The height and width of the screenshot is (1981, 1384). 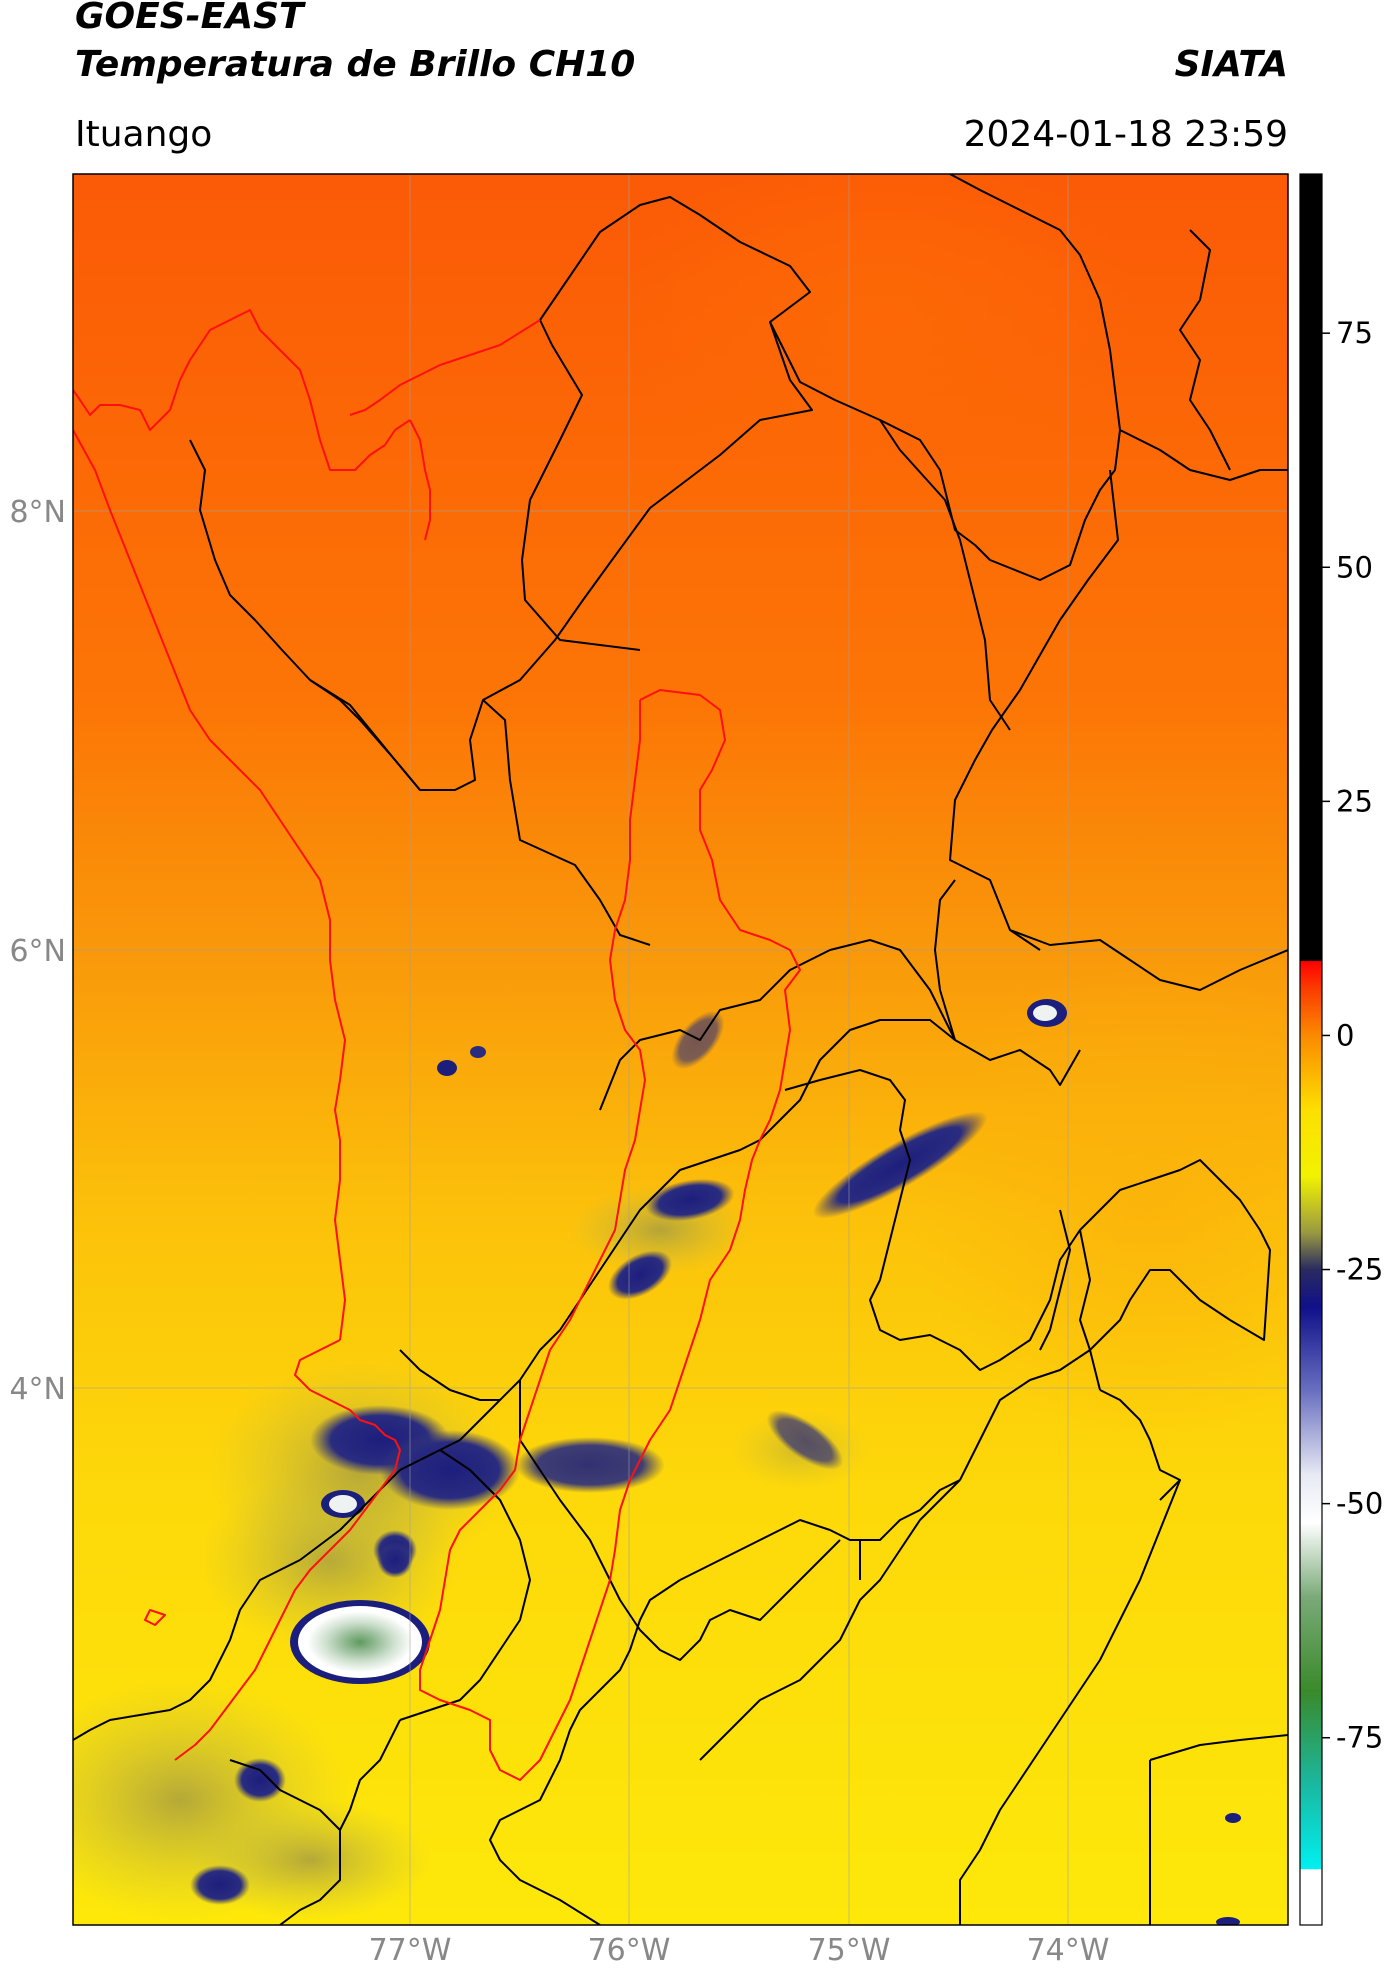 I want to click on colorbar-ticks: 75 50 25 0 -25 -50 -75, so click(x=1352, y=1035).